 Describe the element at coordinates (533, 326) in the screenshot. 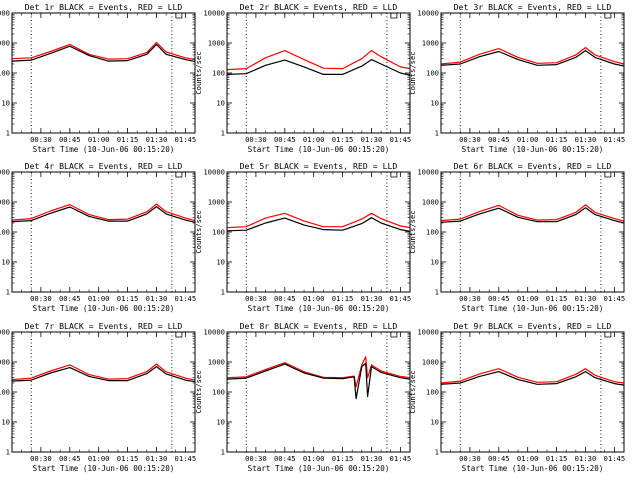

I see `panel-title: Det 9r BLACK = Events, RED = LLD` at that location.